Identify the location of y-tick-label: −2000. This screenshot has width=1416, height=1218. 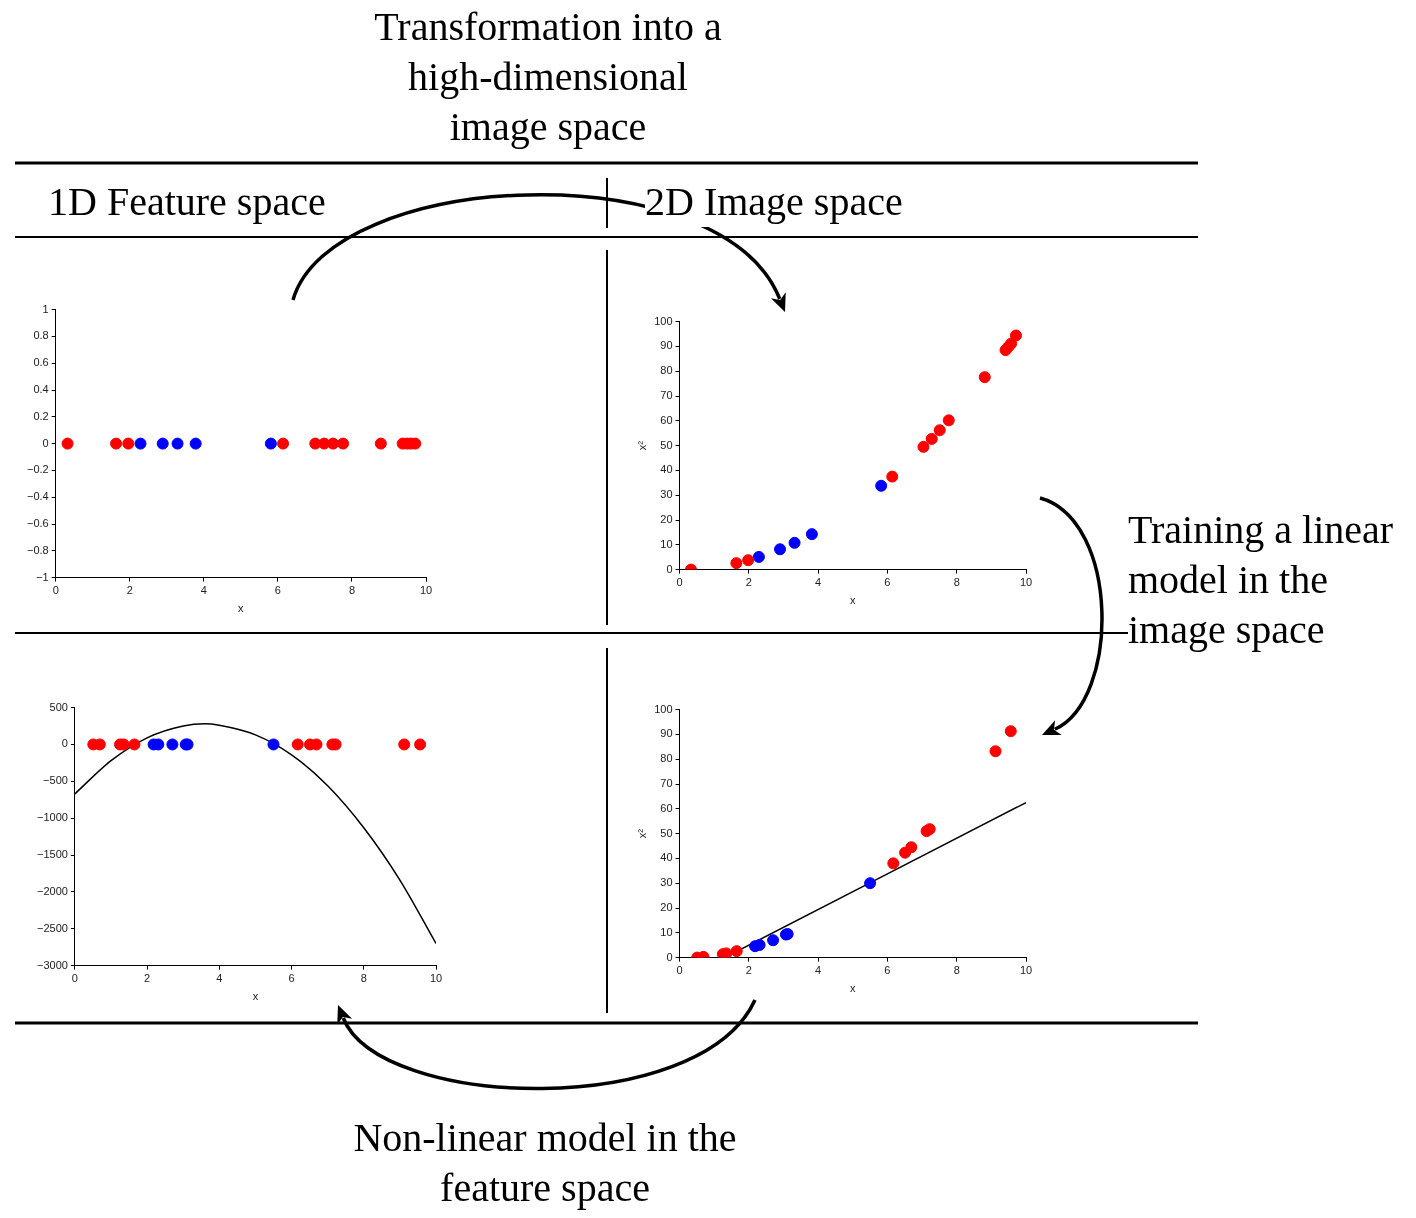
(52, 890).